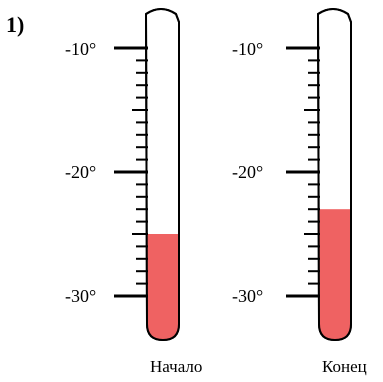  Describe the element at coordinates (162, 175) in the screenshot. I see `thermometer-start-outline` at that location.